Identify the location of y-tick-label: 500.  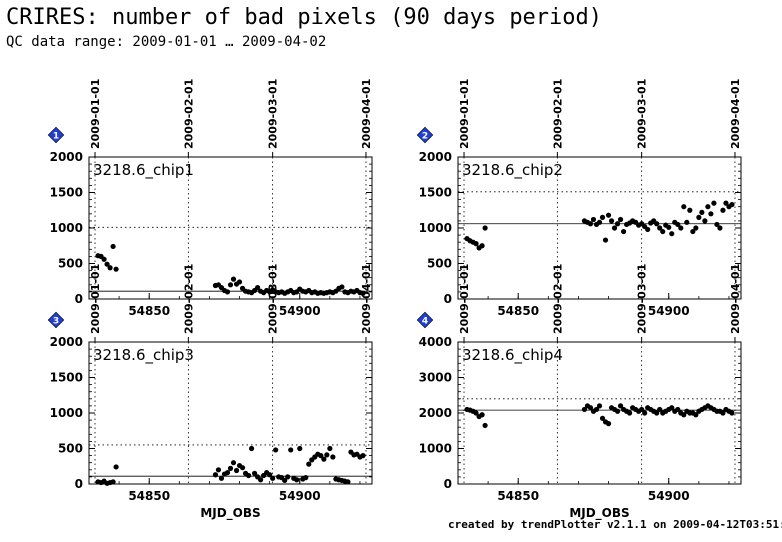
(70, 449).